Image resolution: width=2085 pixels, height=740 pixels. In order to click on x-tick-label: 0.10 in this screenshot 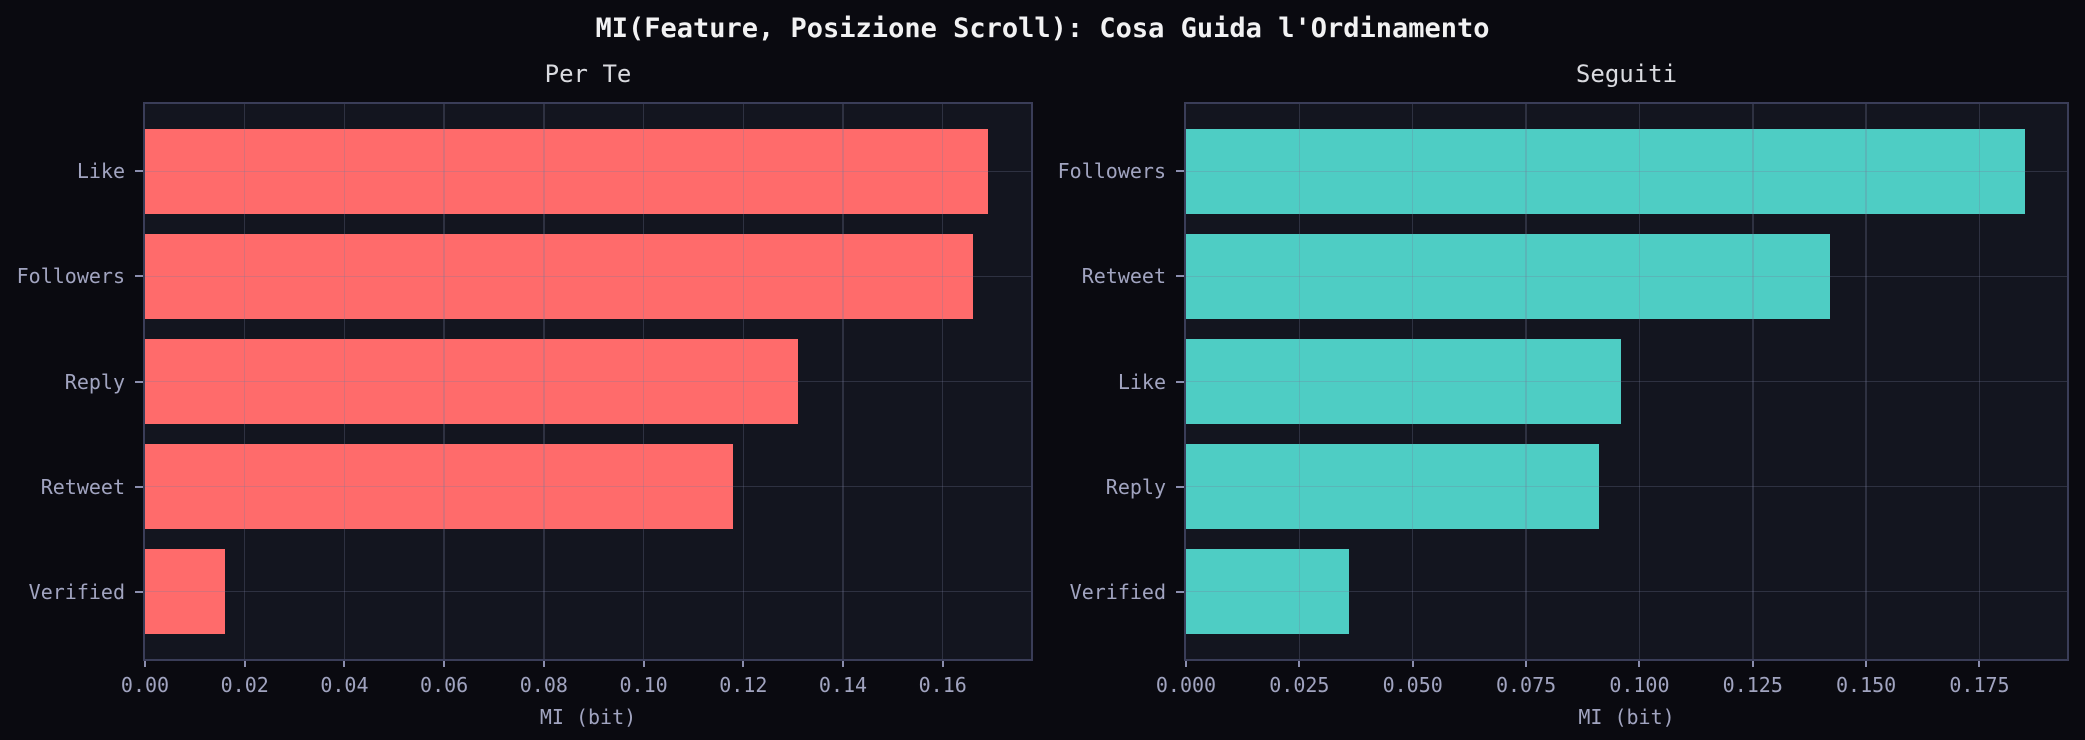, I will do `click(643, 685)`.